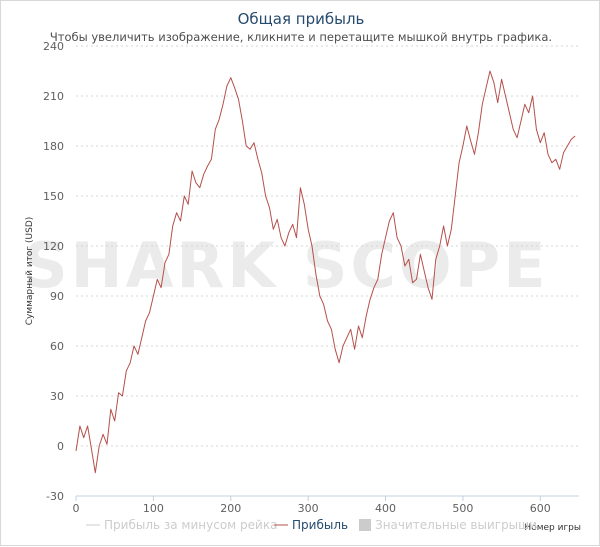 Image resolution: width=600 pixels, height=547 pixels. I want to click on y-tick-label: 60, so click(57, 346).